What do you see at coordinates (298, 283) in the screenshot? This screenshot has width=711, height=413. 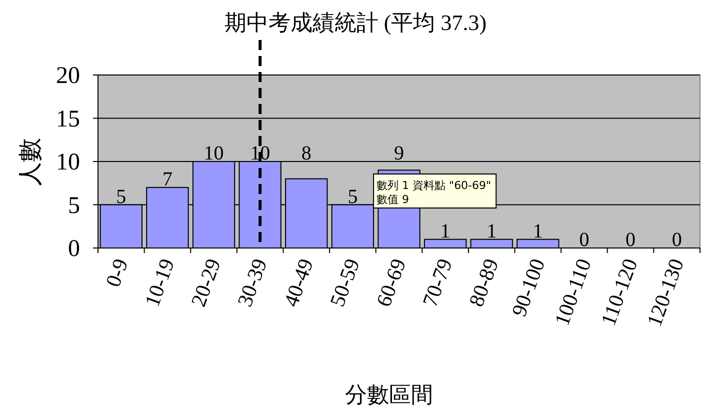 I see `x-tick-label: 40-49` at bounding box center [298, 283].